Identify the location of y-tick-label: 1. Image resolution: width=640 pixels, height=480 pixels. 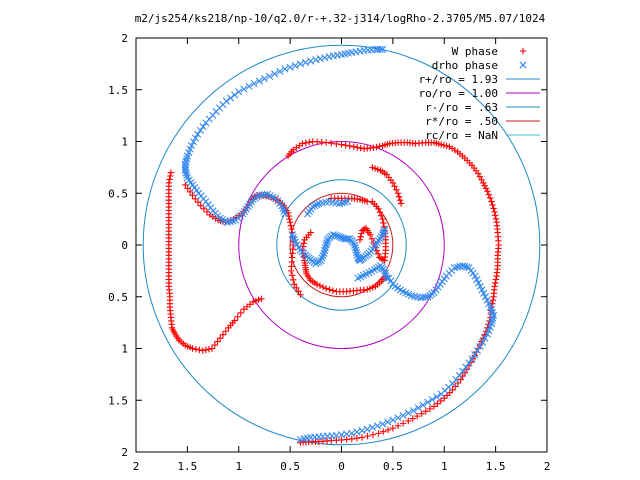
(124, 349).